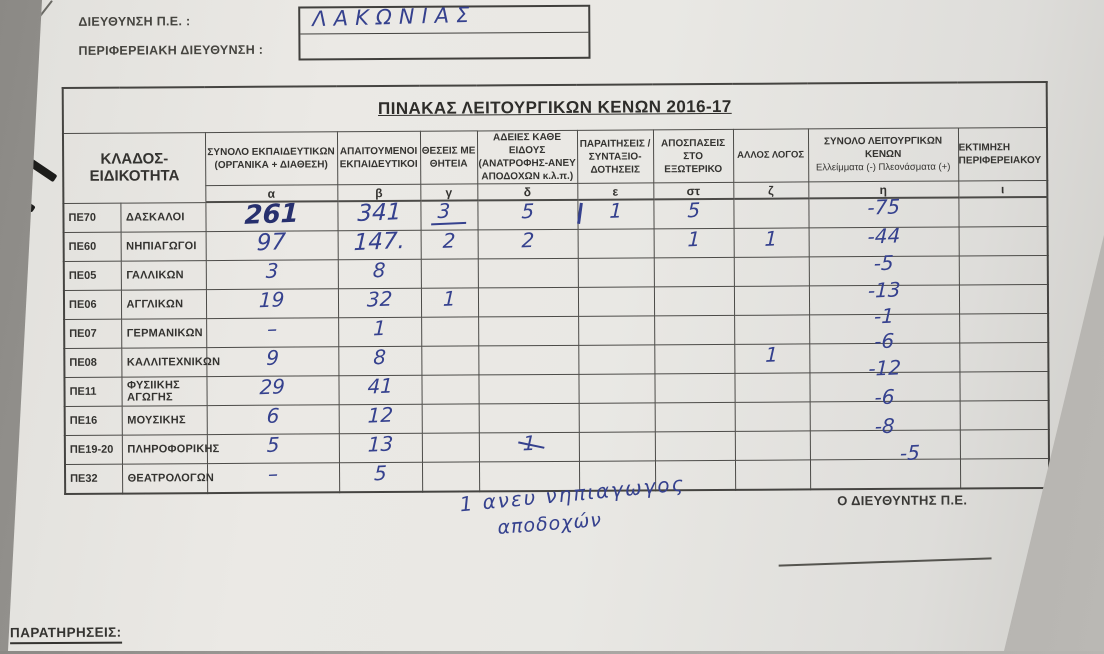 The height and width of the screenshot is (654, 1104). I want to click on cell-ΠΕ32-b: 5, so click(380, 476).